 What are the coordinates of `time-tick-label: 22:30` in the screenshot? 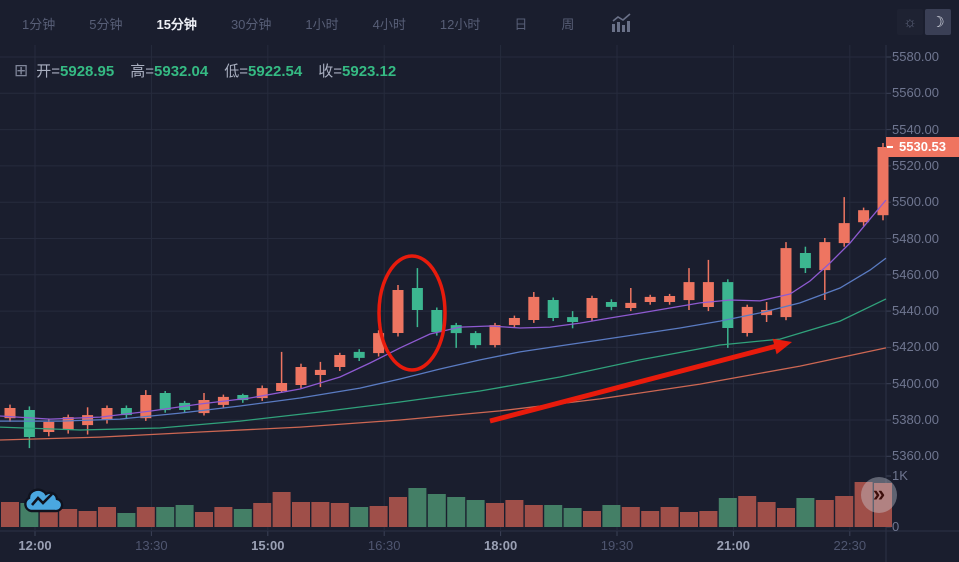 It's located at (850, 545).